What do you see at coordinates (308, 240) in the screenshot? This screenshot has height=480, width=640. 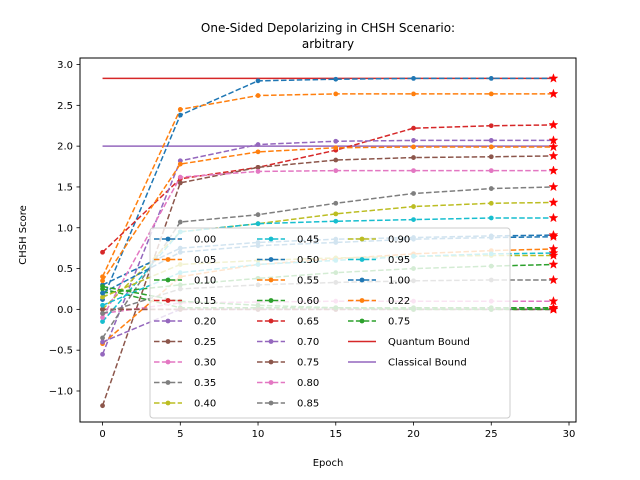 I see `legend-label-9: 0.45` at bounding box center [308, 240].